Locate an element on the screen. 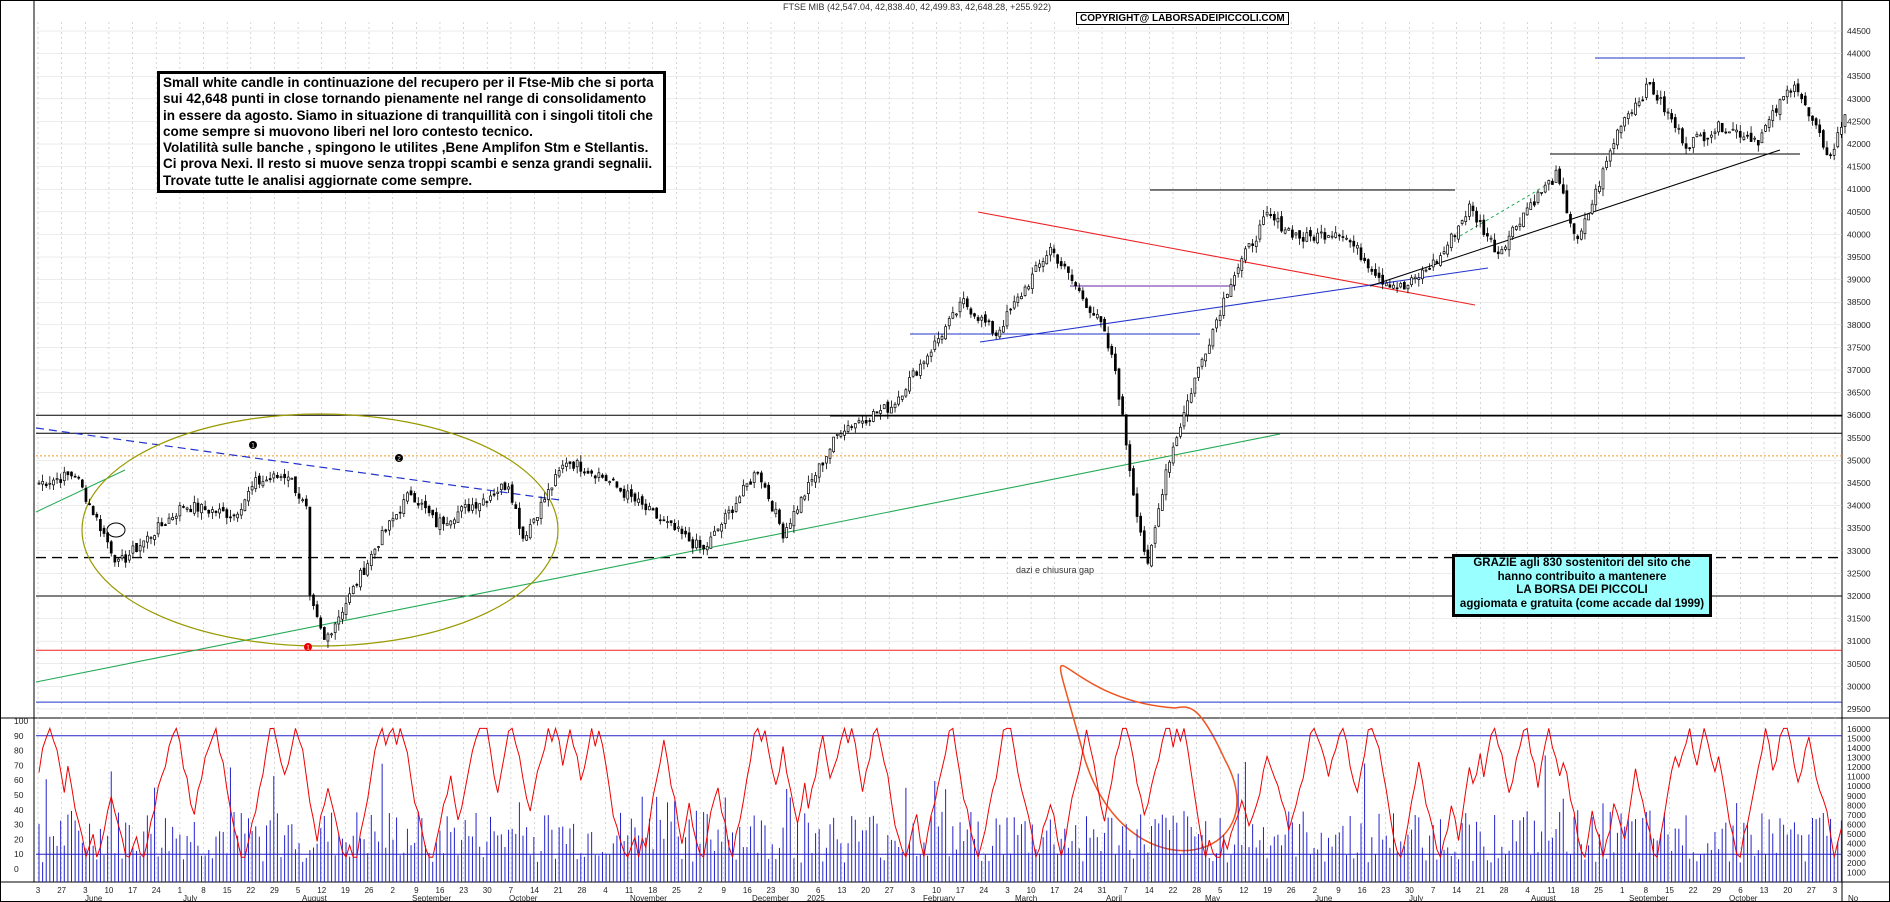  x-day-tick-label: 6 is located at coordinates (1740, 890).